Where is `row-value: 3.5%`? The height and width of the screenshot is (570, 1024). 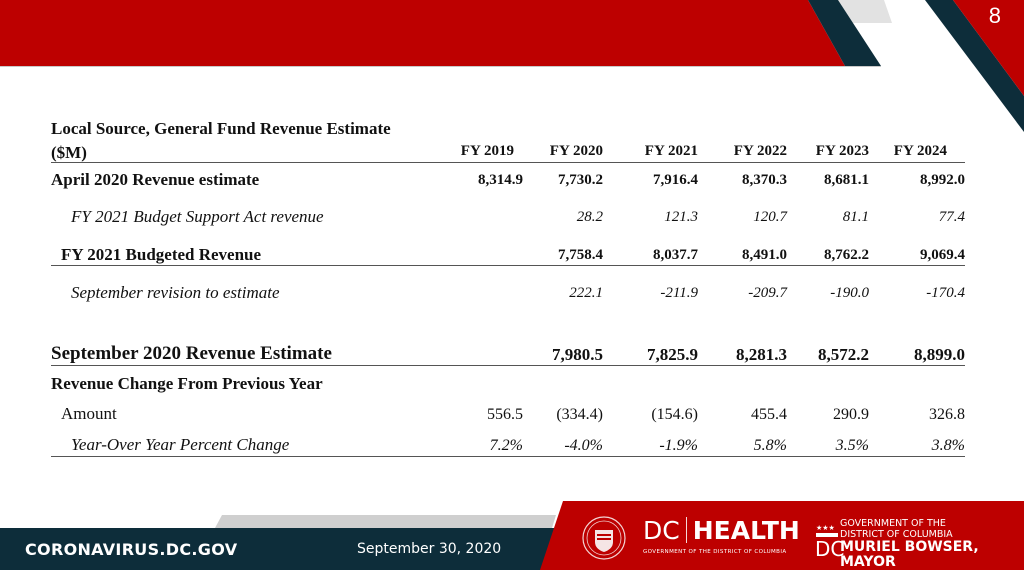 row-value: 3.5% is located at coordinates (852, 445).